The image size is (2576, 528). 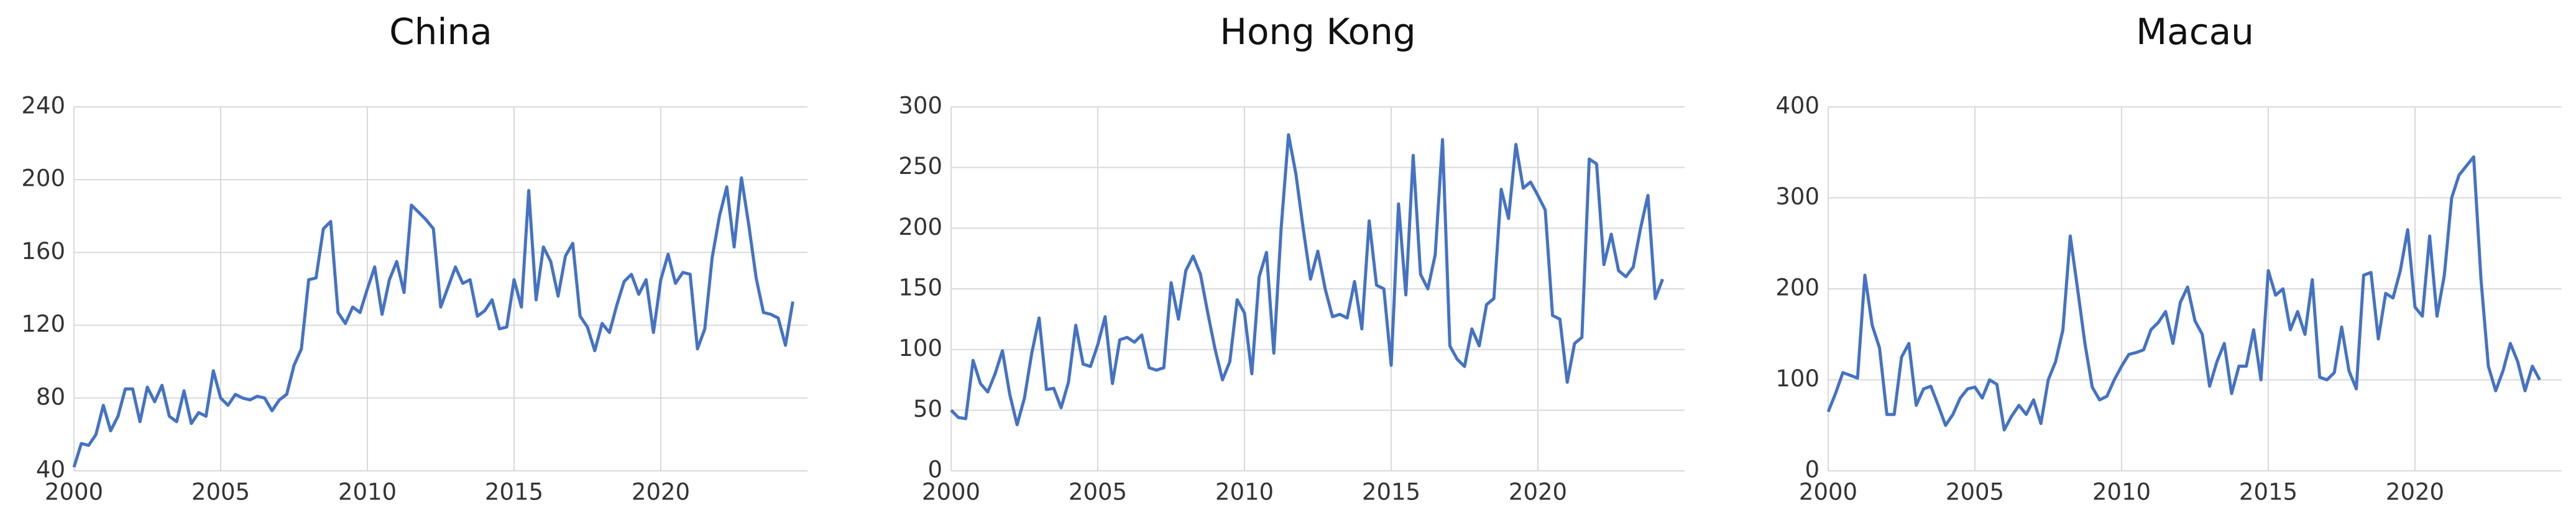 What do you see at coordinates (1317, 32) in the screenshot?
I see `chart-title: Hong Kong` at bounding box center [1317, 32].